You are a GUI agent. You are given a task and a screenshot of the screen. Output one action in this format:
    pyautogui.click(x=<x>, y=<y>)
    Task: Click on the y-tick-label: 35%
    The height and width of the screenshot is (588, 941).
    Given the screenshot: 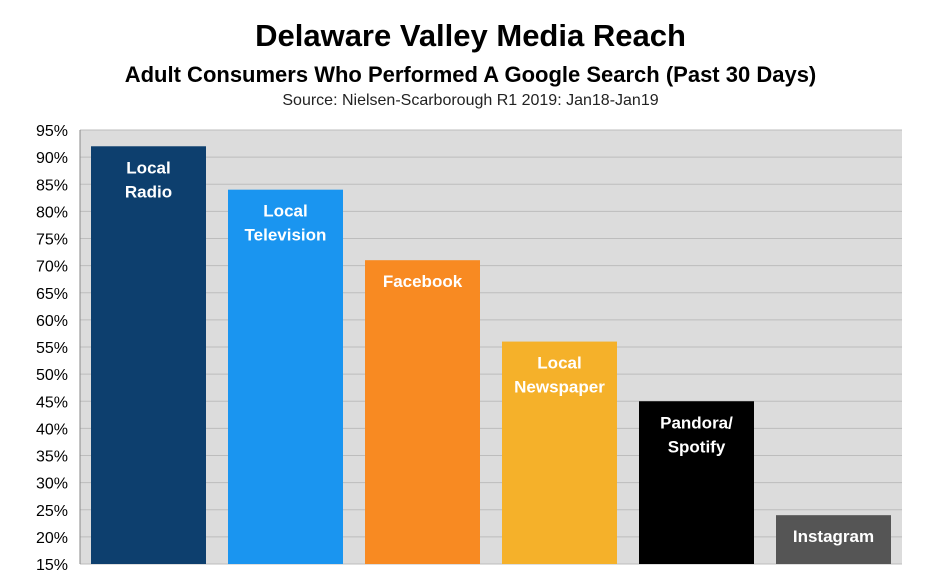 What is the action you would take?
    pyautogui.click(x=52, y=457)
    